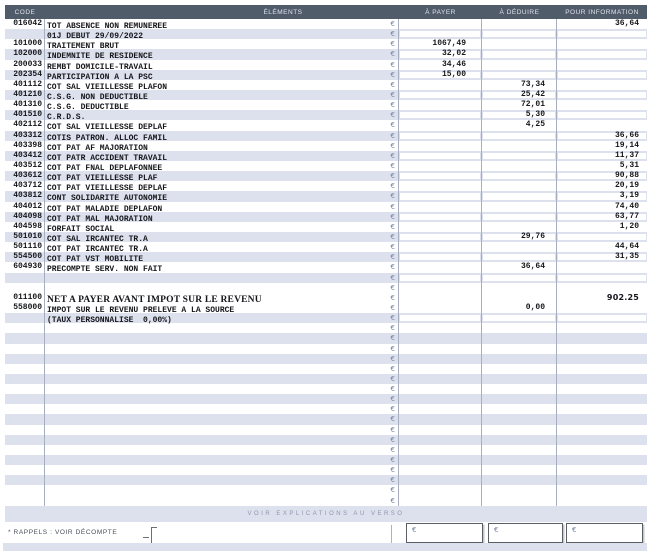  What do you see at coordinates (275, 535) in the screenshot?
I see `rappels-input` at bounding box center [275, 535].